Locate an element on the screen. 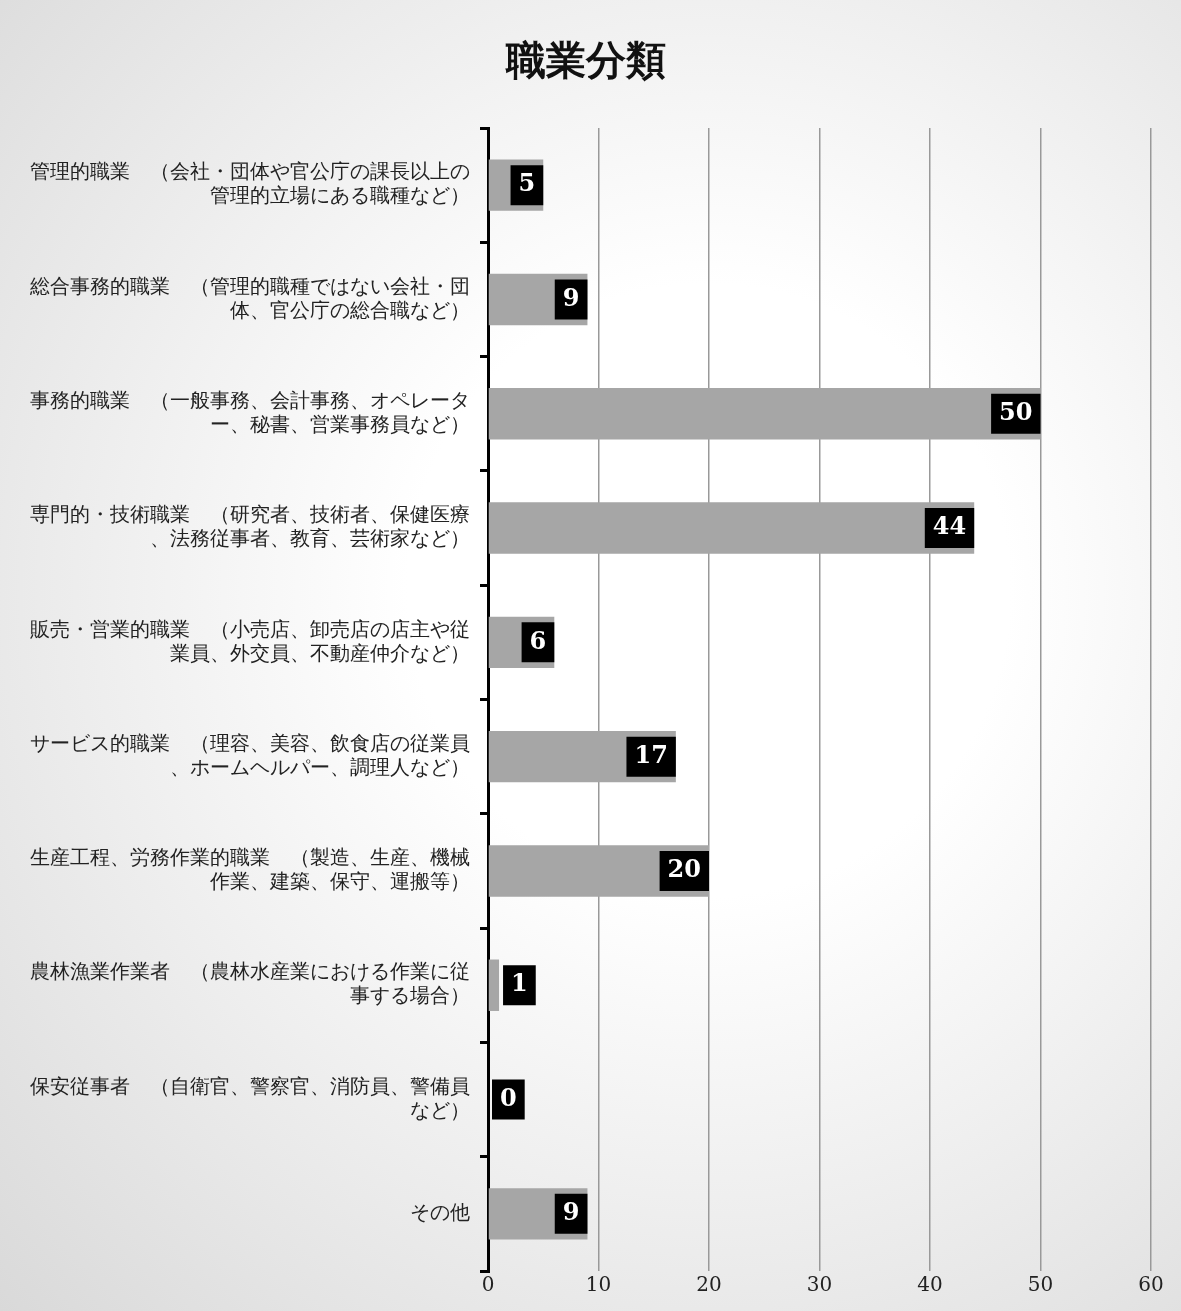  y-tick-label: 専門的・技術職業 （研究者、技術者、保健医療、法務従事者、教育、芸術家など） is located at coordinates (250, 526).